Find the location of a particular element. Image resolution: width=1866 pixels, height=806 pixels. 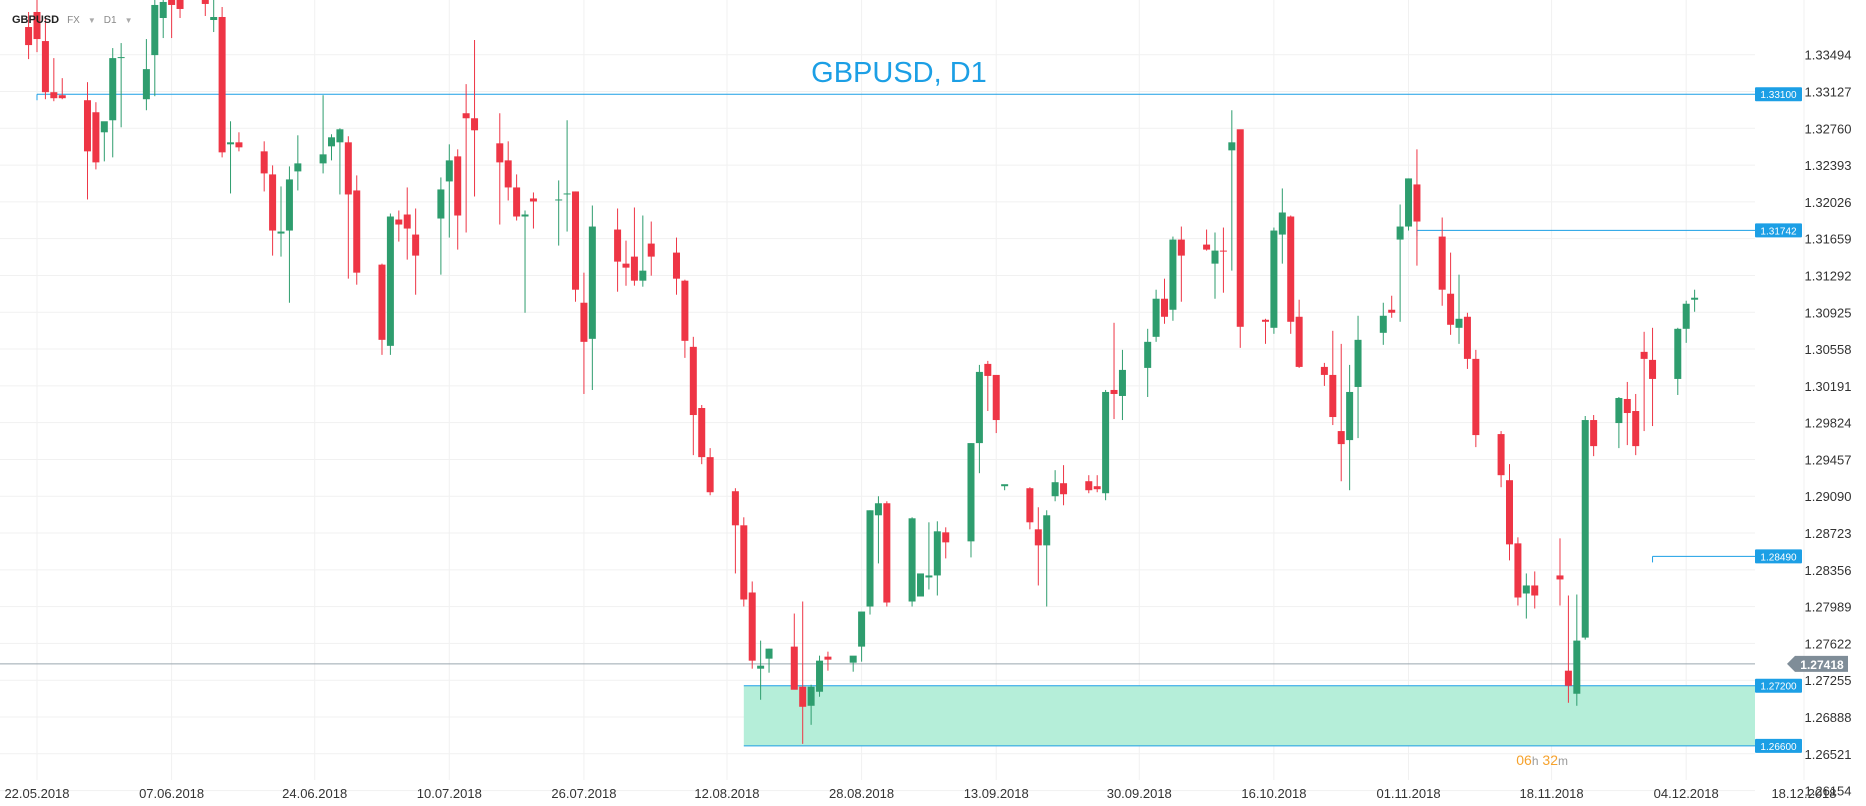

timeframe-label: D1 is located at coordinates (110, 20).